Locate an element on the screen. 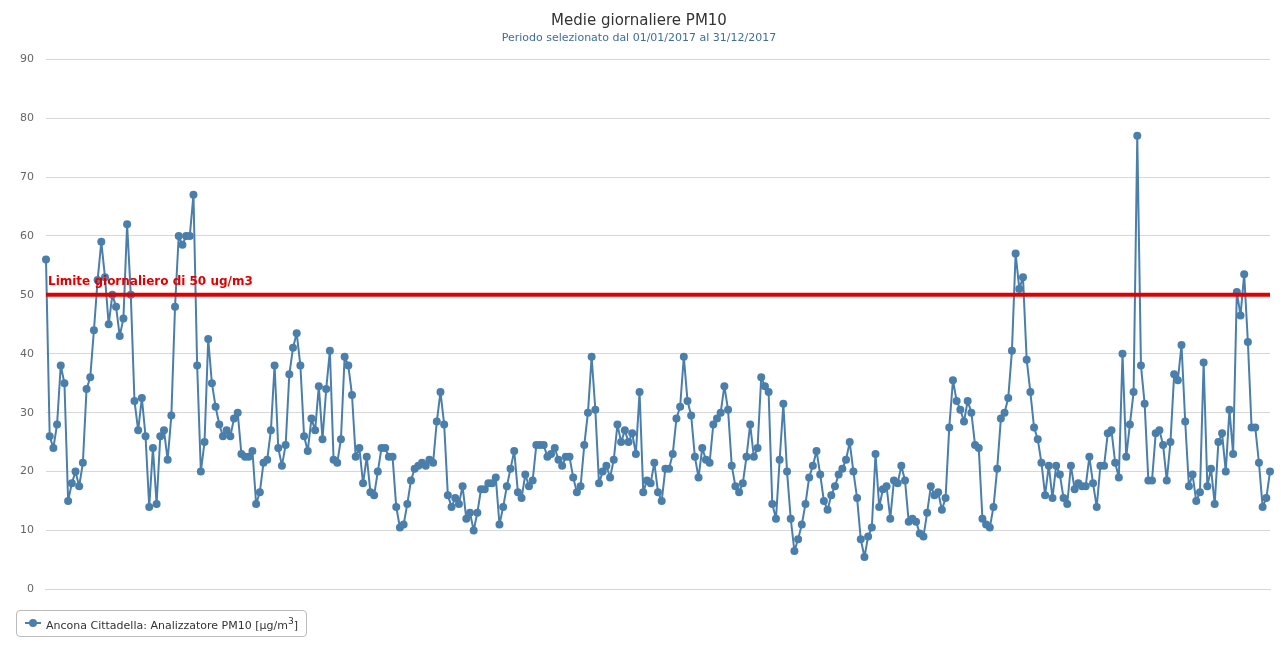 This screenshot has width=1284, height=650. y-tick-label: 20 is located at coordinates (27, 471).